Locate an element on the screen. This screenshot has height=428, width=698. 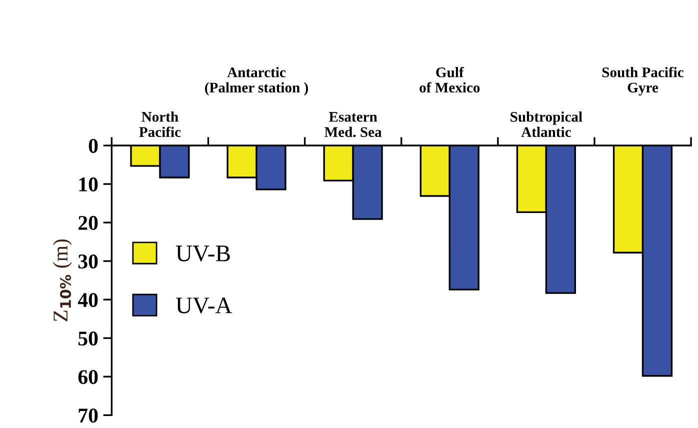
legend-label: UV-A is located at coordinates (204, 306).